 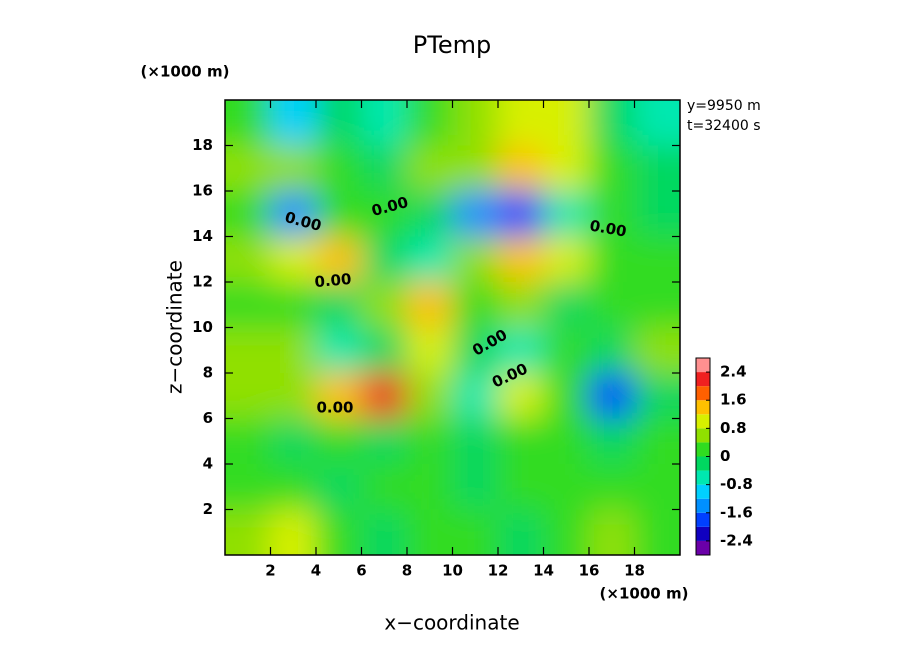 I want to click on y-tick-label: 12, so click(x=202, y=282).